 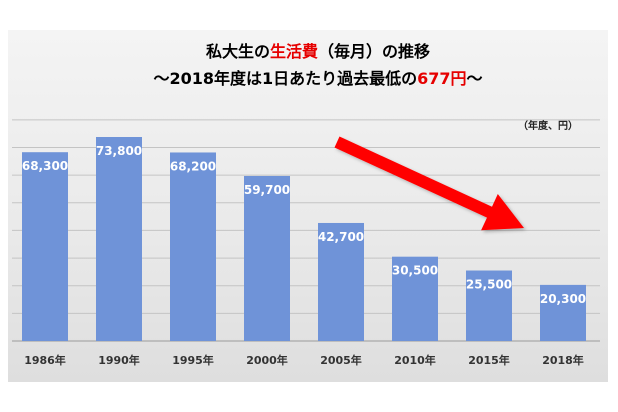 I want to click on x-tick-5: 2010年, so click(x=415, y=360).